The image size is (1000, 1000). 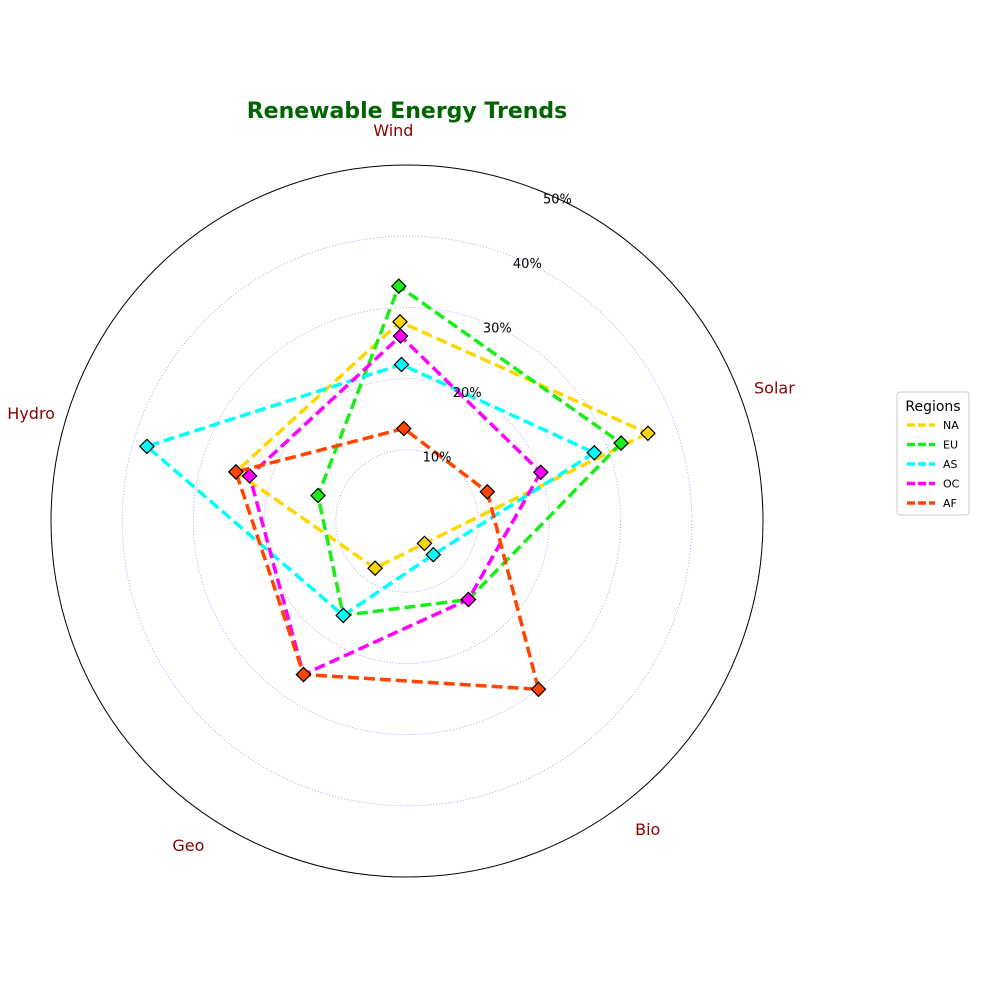 I want to click on radial-tick-label: 20%, so click(x=467, y=393).